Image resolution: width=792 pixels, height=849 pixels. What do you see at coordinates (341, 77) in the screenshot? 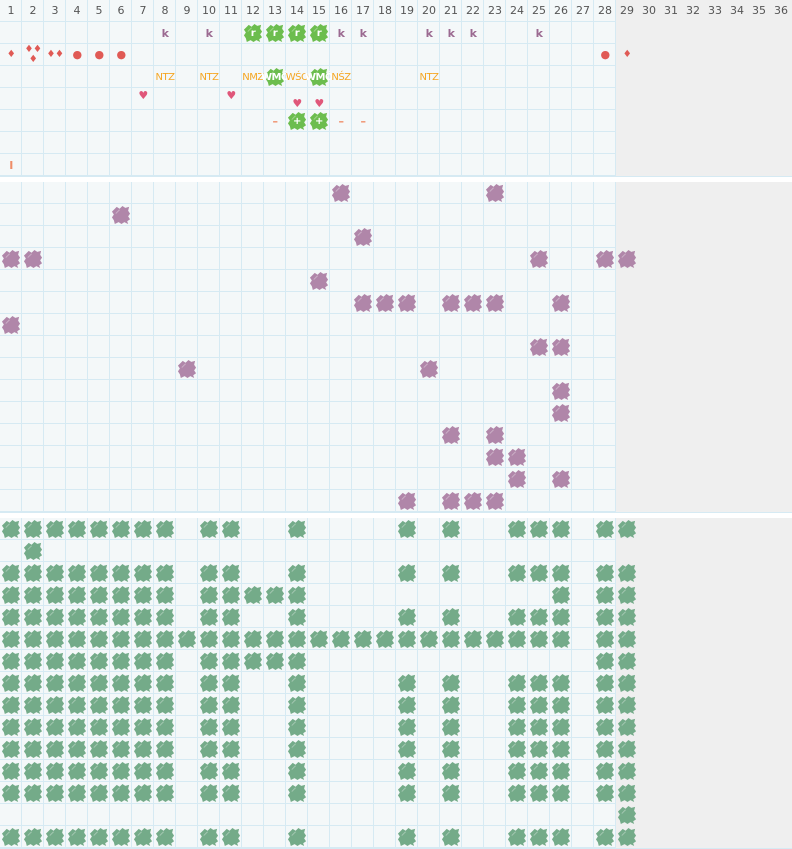
I see `symbol-cell: NŚZ` at bounding box center [341, 77].